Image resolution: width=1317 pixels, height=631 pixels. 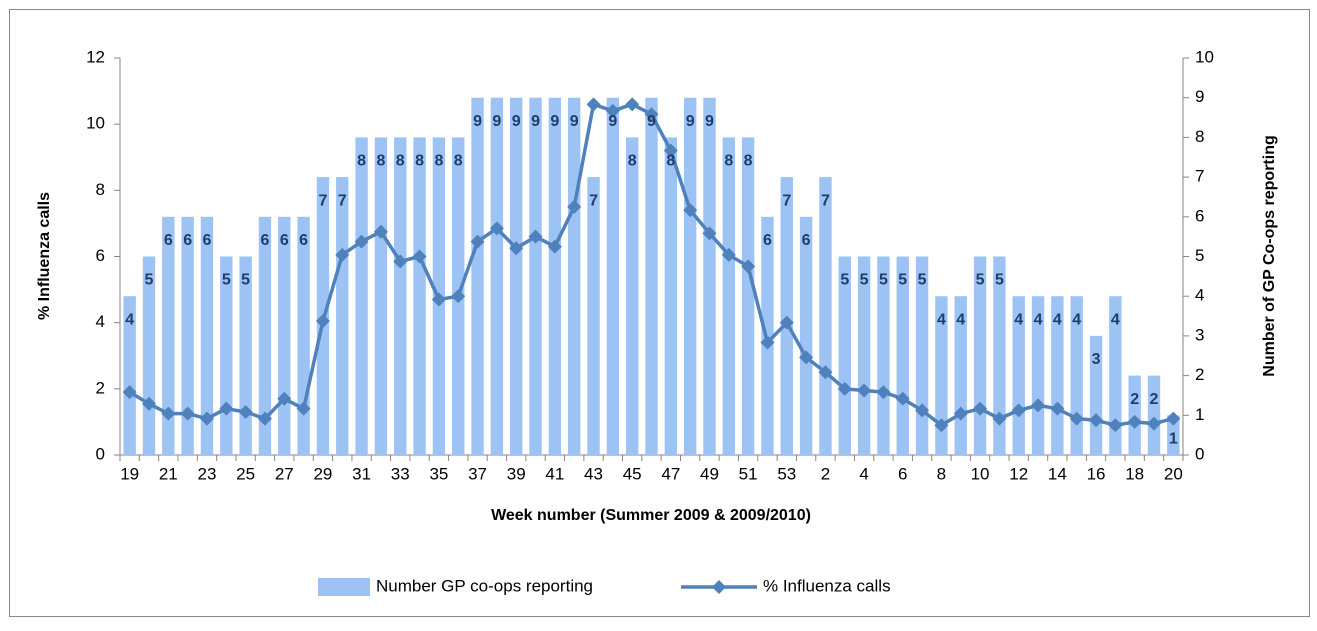 What do you see at coordinates (1199, 215) in the screenshot?
I see `y2-tick-label: 6` at bounding box center [1199, 215].